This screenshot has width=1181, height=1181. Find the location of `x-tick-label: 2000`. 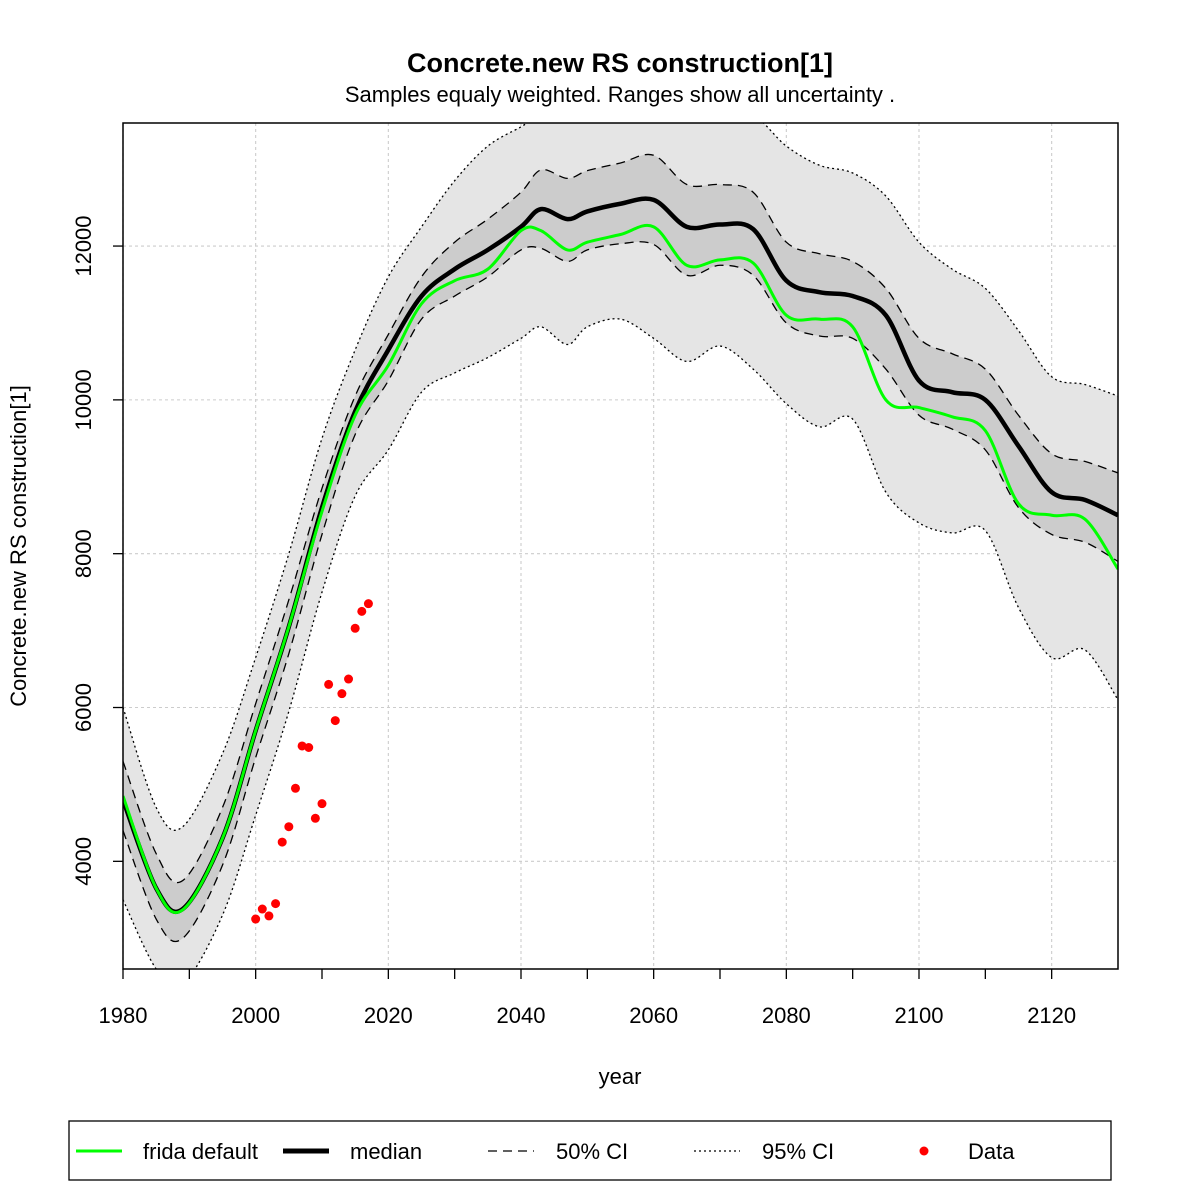

x-tick-label: 2000 is located at coordinates (255, 1015).